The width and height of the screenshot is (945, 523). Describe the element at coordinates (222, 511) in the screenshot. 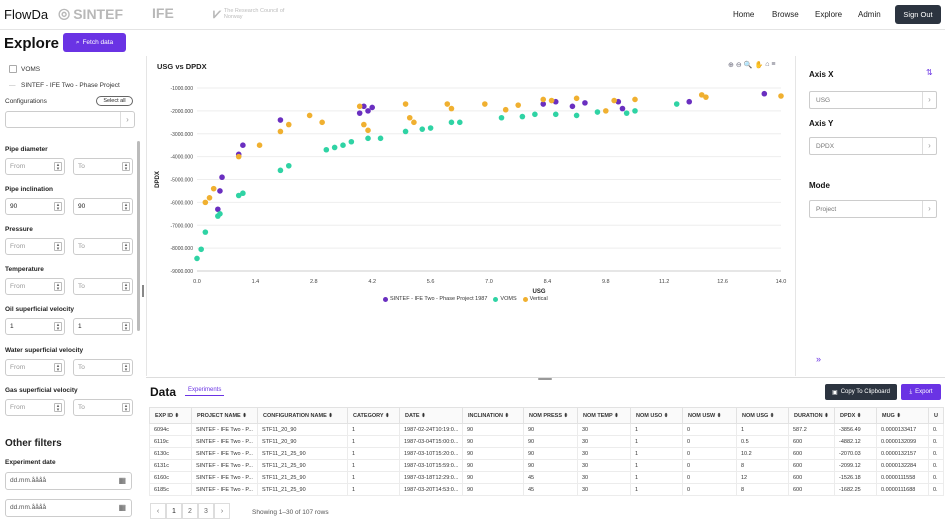

I see `next-page-button: ›` at that location.